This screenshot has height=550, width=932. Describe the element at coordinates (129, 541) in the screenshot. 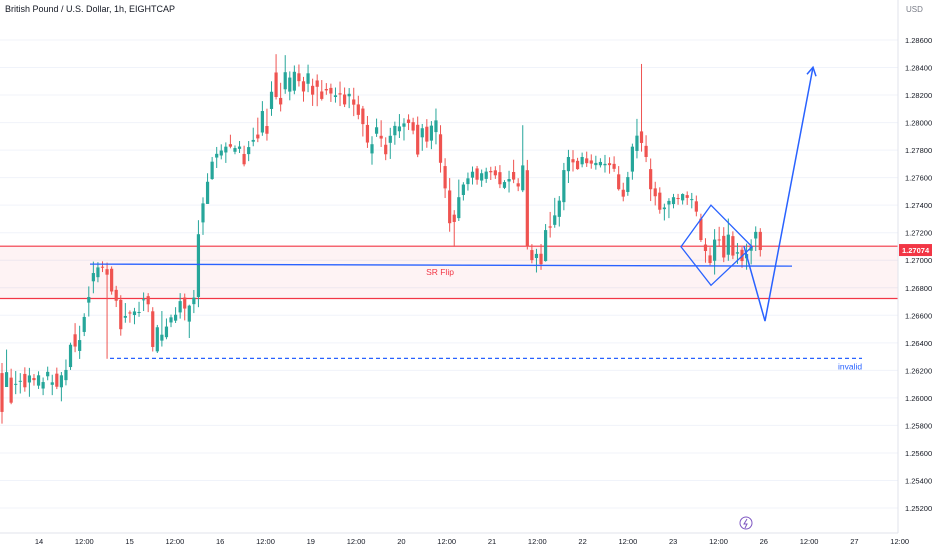

I see `time-tick-label: 15` at that location.